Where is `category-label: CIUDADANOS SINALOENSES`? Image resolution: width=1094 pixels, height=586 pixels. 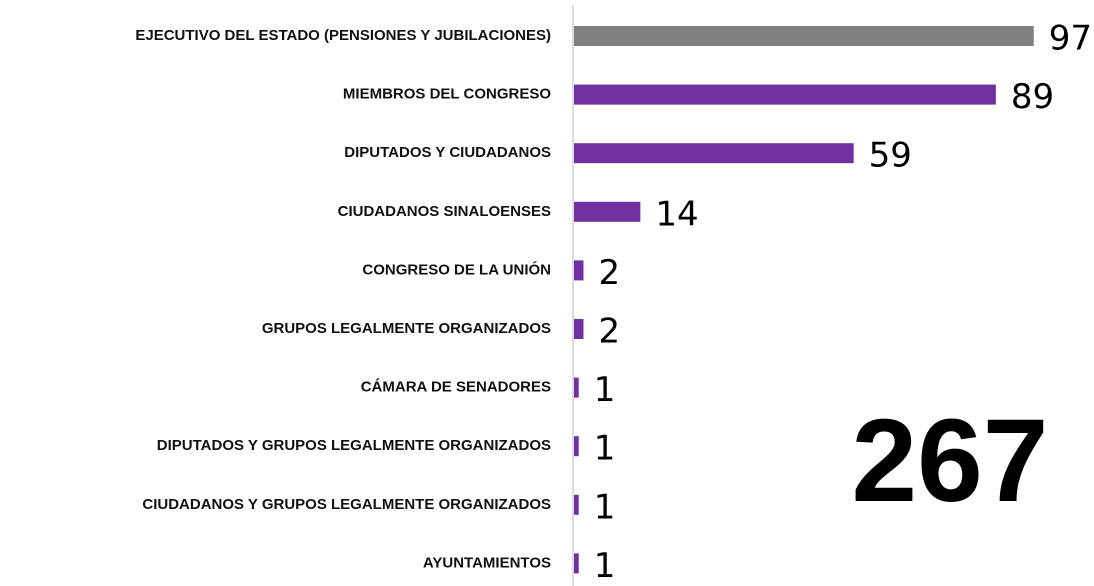
category-label: CIUDADANOS SINALOENSES is located at coordinates (444, 211).